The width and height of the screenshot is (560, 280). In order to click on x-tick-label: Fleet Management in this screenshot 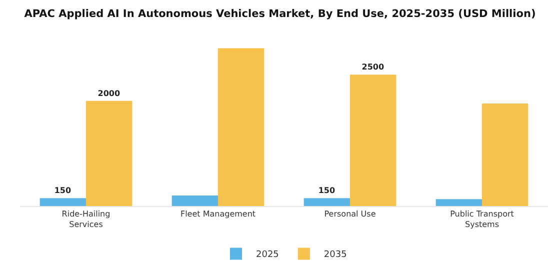, I will do `click(218, 214)`.